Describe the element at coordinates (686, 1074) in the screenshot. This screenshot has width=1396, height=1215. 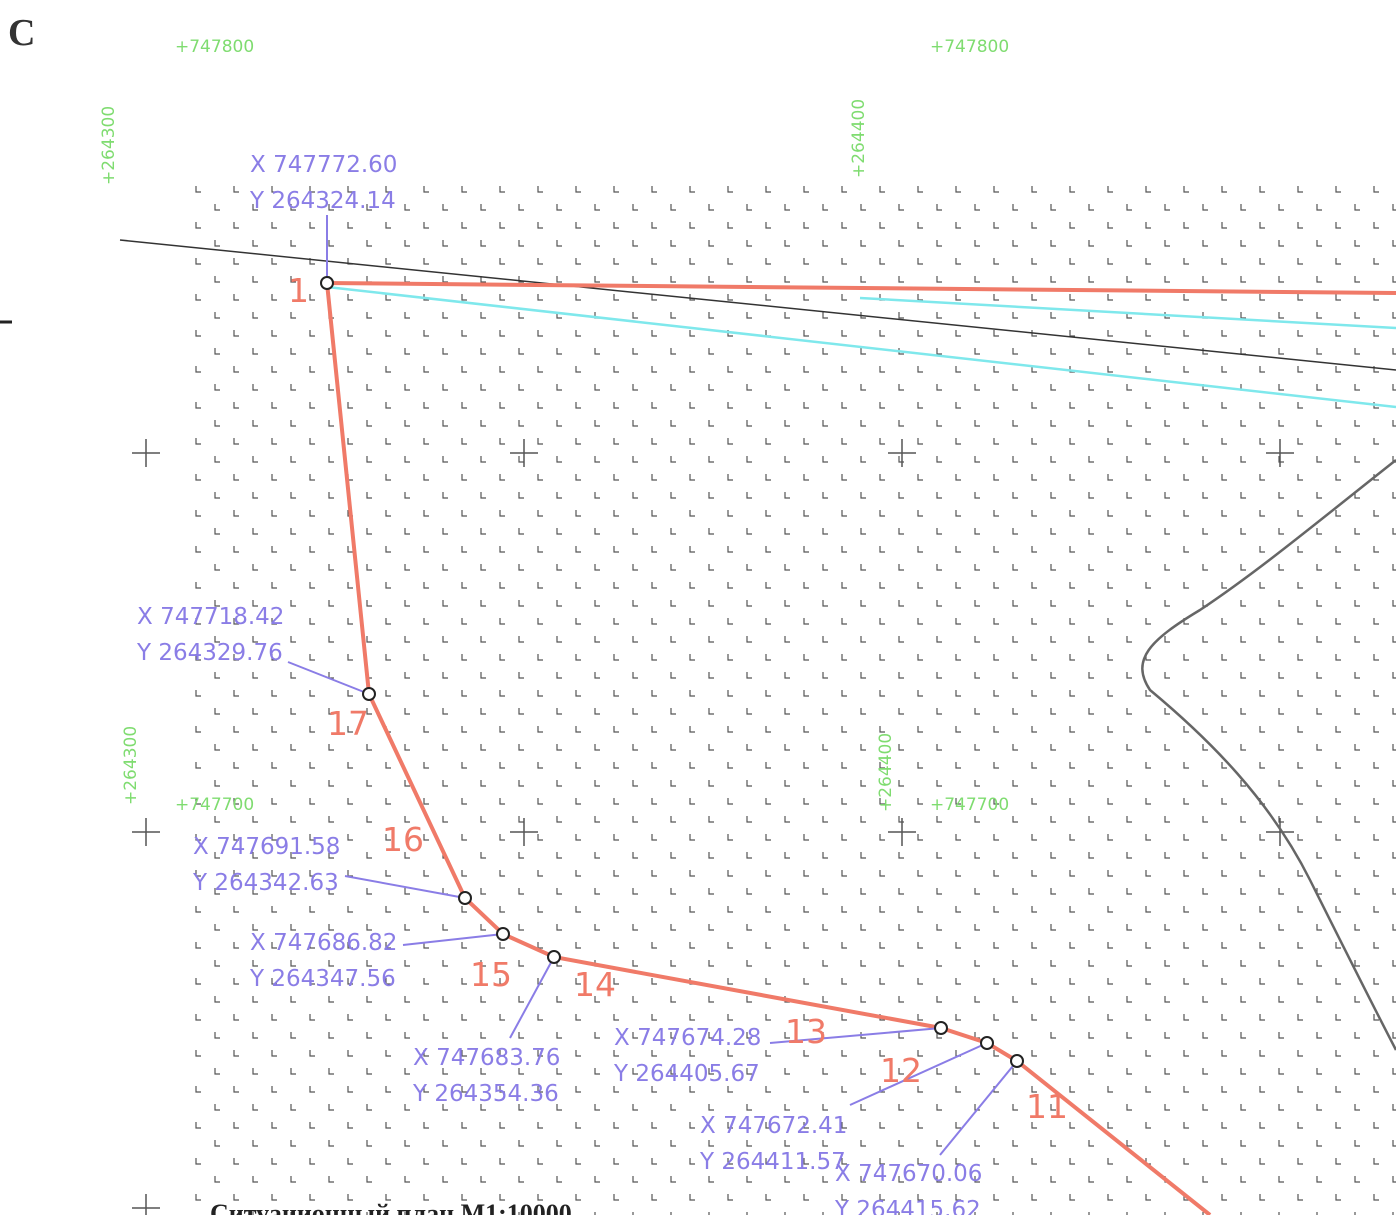
I see `coord-y: Y 264405.67` at that location.